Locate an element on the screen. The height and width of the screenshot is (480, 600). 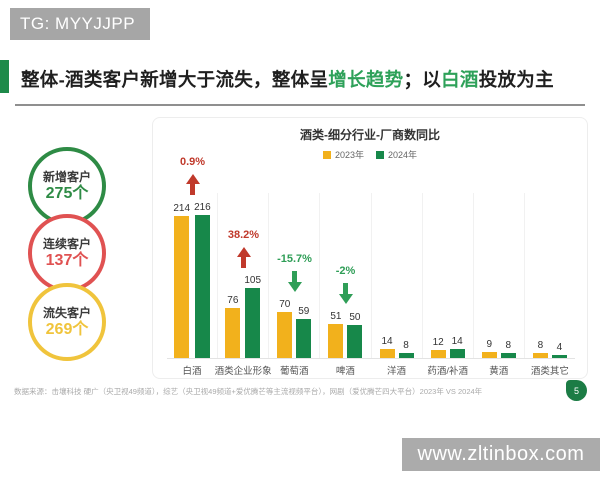
bar-pair: 214 216 is located at coordinates (192, 280).